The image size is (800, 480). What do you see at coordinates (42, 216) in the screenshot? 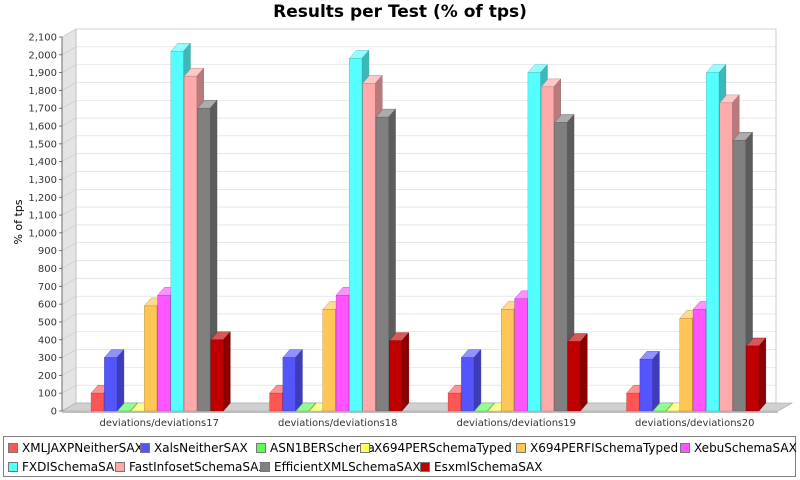
I see `y-tick-label: 1,100` at bounding box center [42, 216].